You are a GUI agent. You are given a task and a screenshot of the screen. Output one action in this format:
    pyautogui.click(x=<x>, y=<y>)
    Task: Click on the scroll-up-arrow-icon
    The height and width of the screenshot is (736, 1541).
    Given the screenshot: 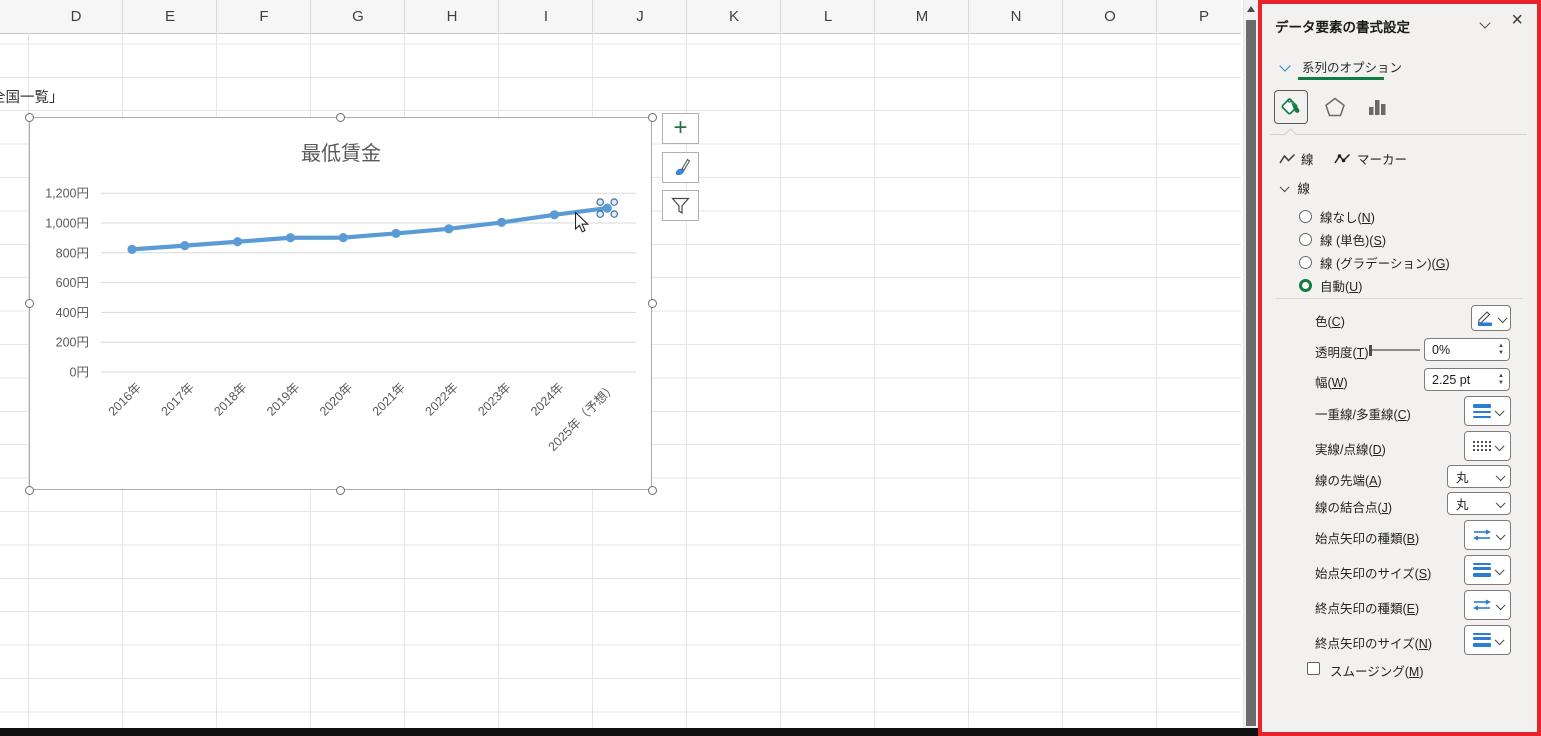 What is the action you would take?
    pyautogui.click(x=1251, y=9)
    